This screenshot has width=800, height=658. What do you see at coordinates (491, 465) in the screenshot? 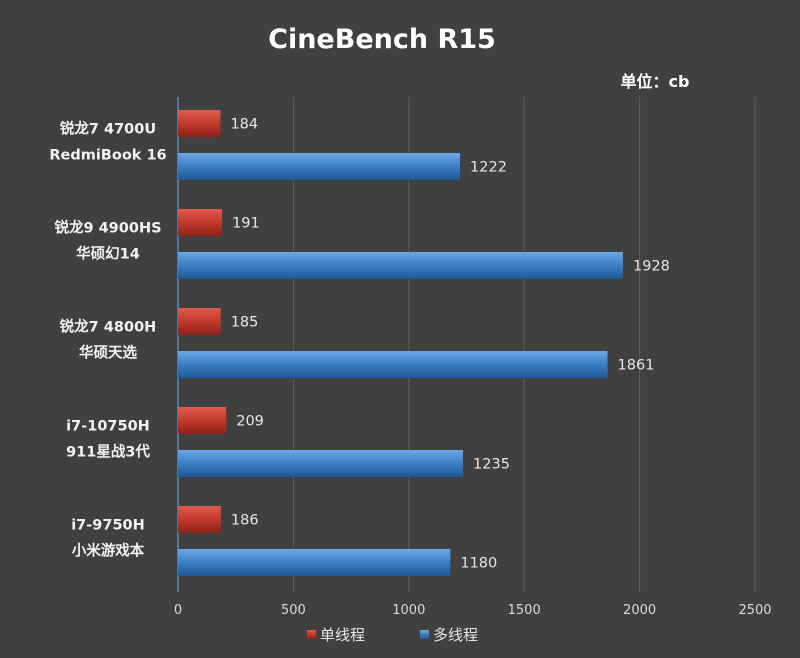
I see `data-label: 1235` at bounding box center [491, 465].